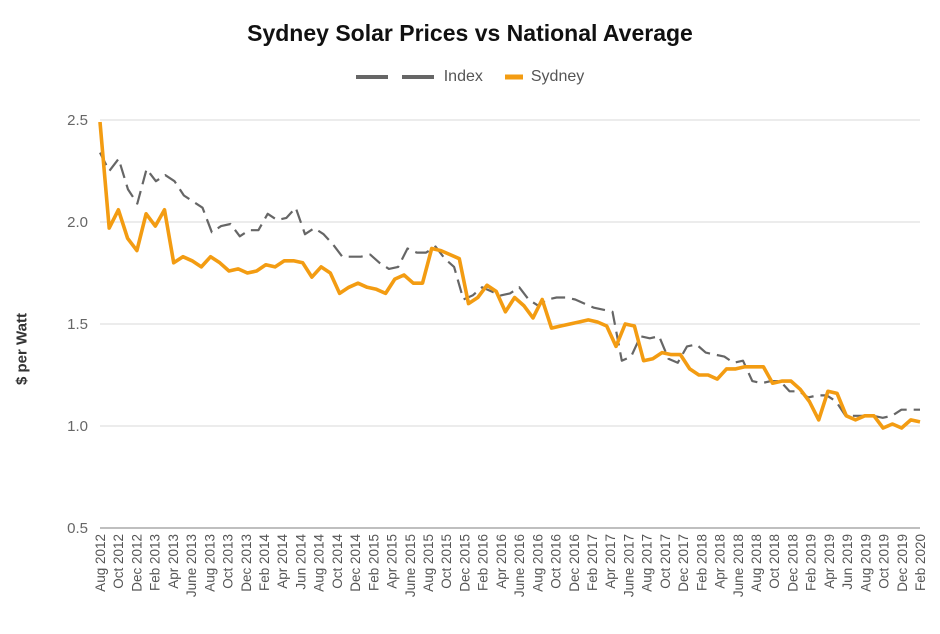 The image size is (940, 634). I want to click on x-tick-label: Aug 2014, so click(319, 563).